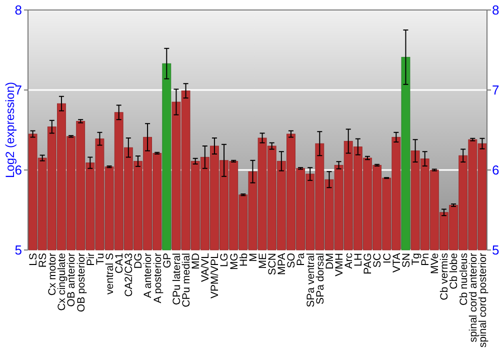 The width and height of the screenshot is (500, 350). I want to click on x-tick-label: Cx cingulate, so click(62, 281).